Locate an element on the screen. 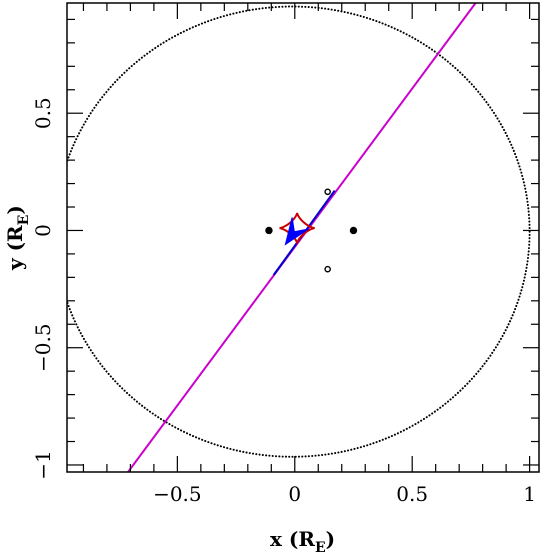 Image resolution: width=541 pixels, height=555 pixels. y-tick-label-group: −0.5 is located at coordinates (43, 347).